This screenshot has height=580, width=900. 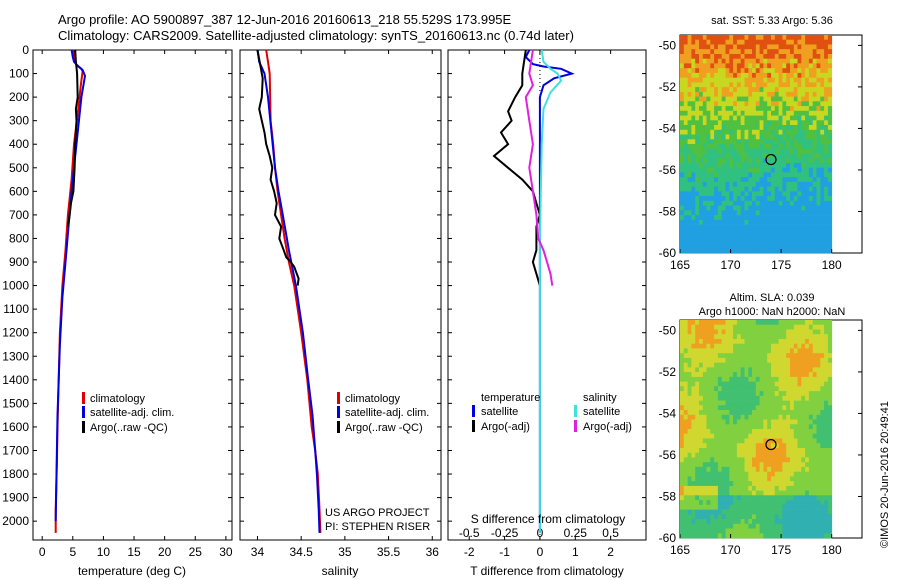 I want to click on map-ytick-label: -56, so click(x=668, y=170).